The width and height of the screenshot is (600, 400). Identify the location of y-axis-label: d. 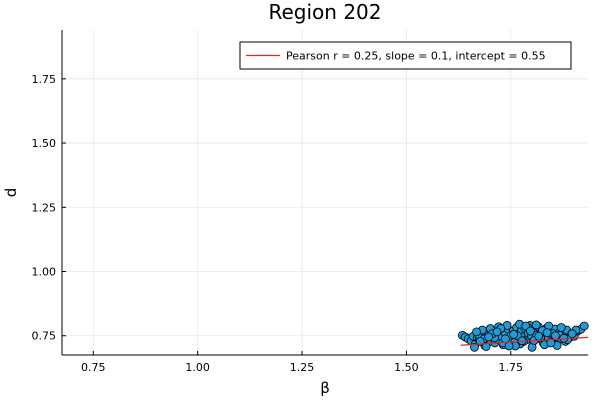
(11, 193).